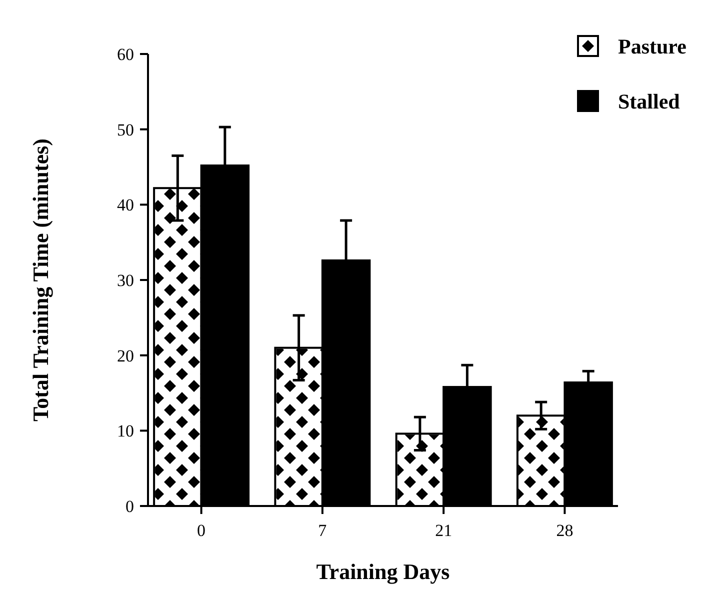 The width and height of the screenshot is (723, 611). Describe the element at coordinates (125, 205) in the screenshot. I see `y-tick-label: 40` at that location.